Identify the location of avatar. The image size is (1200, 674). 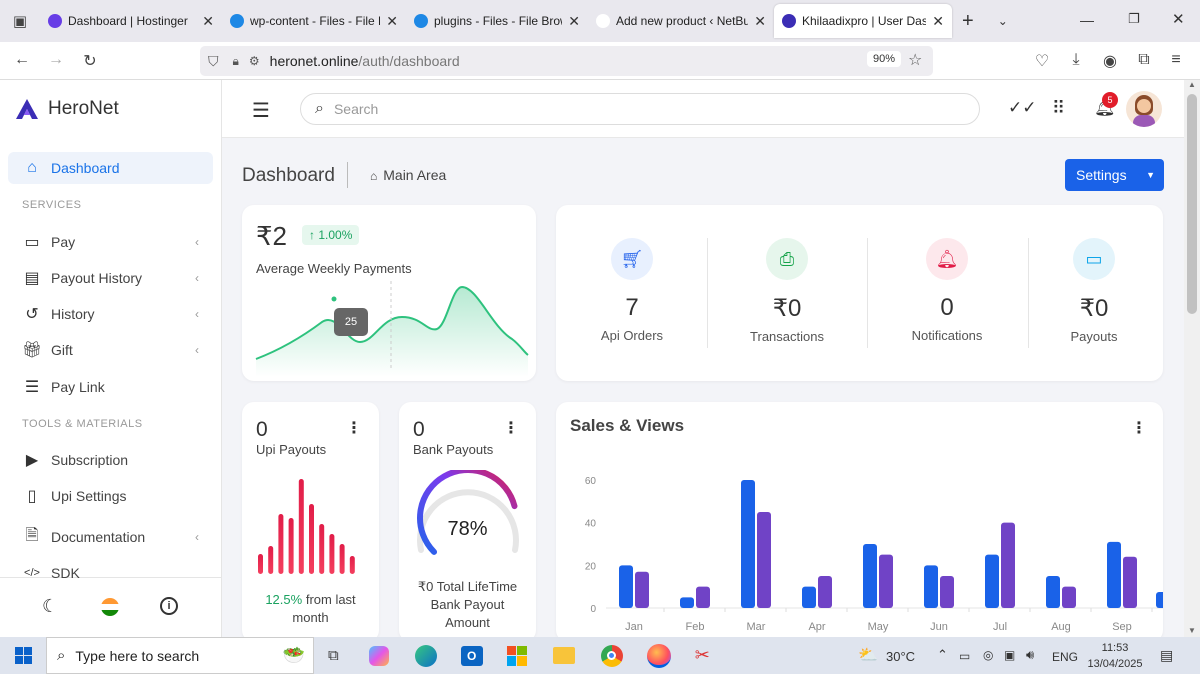
(1144, 109).